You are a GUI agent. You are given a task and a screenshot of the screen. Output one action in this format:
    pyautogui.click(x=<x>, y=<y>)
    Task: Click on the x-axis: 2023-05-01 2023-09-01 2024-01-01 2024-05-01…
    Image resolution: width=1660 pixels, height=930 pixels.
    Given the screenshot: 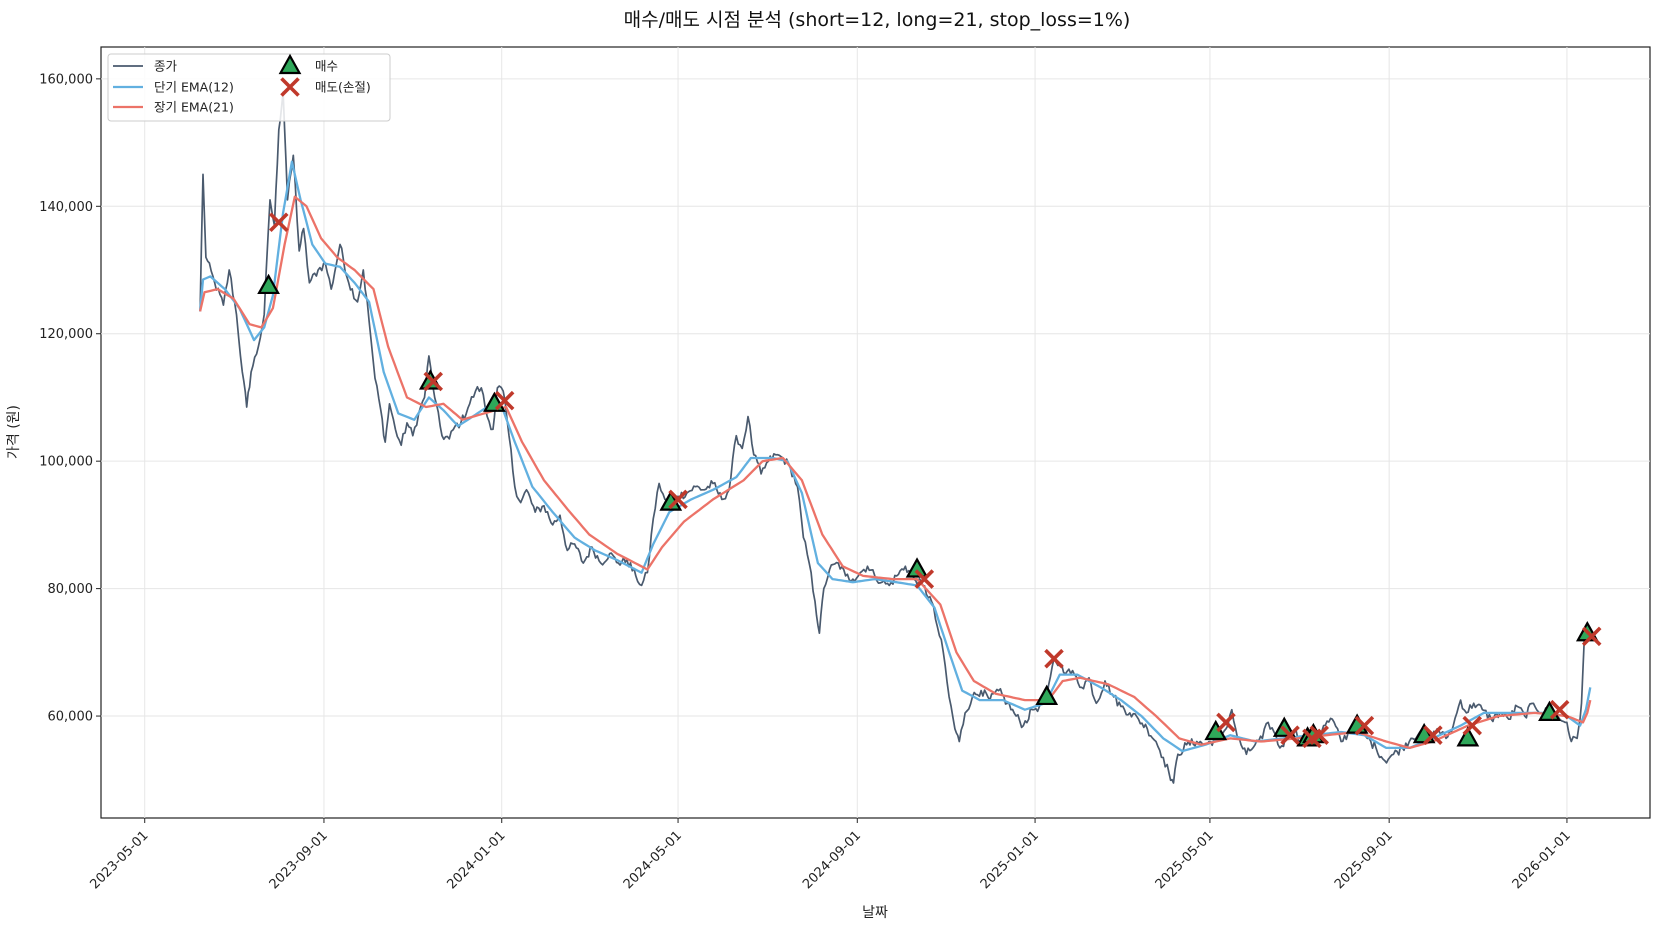 What is the action you would take?
    pyautogui.click(x=831, y=855)
    